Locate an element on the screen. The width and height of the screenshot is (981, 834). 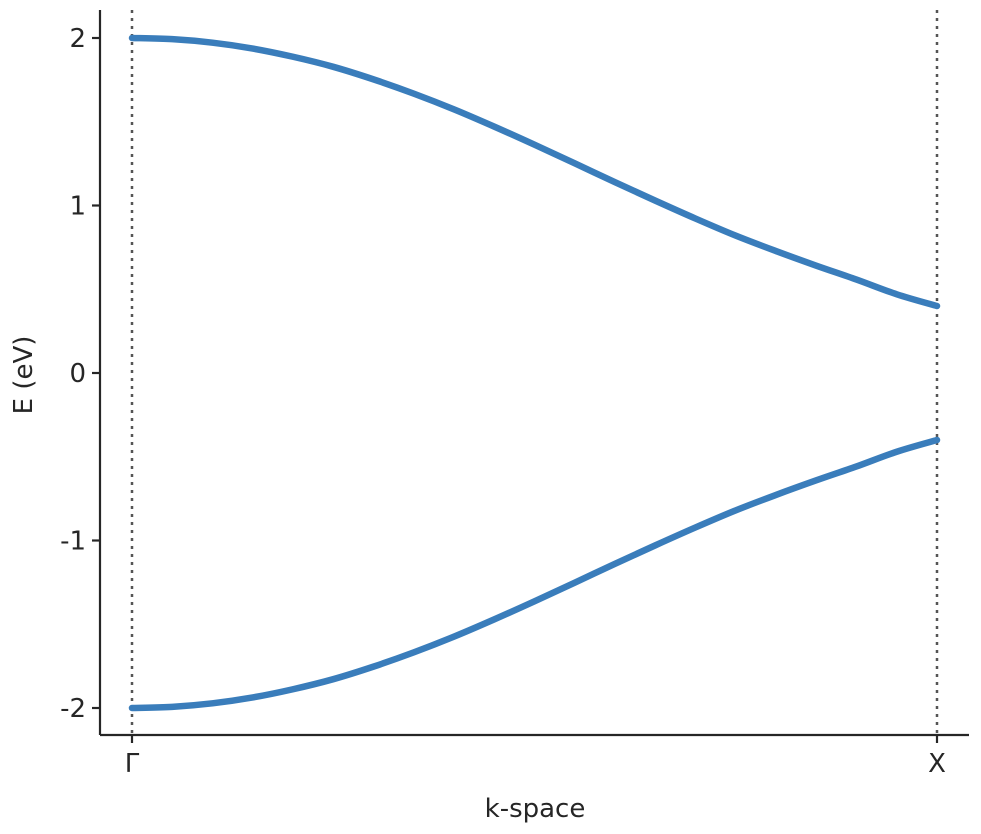
x-axis-title: k-space is located at coordinates (535, 809).